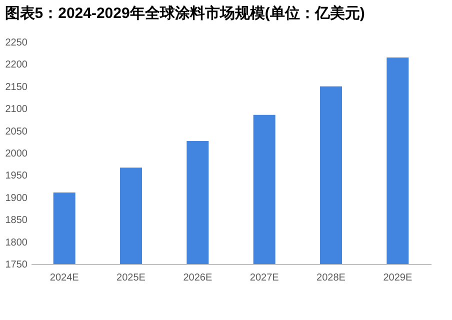 The image size is (452, 320). What do you see at coordinates (184, 13) in the screenshot?
I see `chart-title: 图表5：2024-2029年全球涂料市场规模(单位：亿美元)` at bounding box center [184, 13].